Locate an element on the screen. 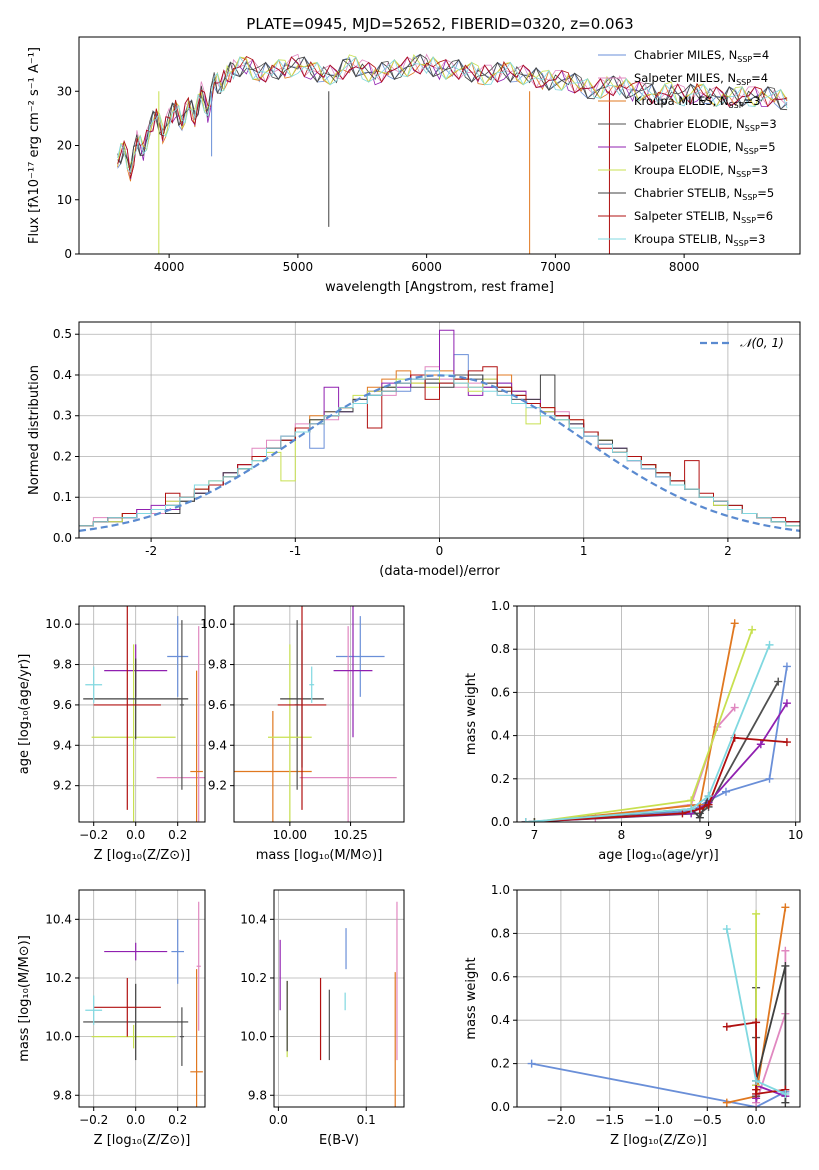 This screenshot has width=819, height=1170. legend-entry-4: Salpeter ELODIE, NSSP=5 is located at coordinates (705, 148).